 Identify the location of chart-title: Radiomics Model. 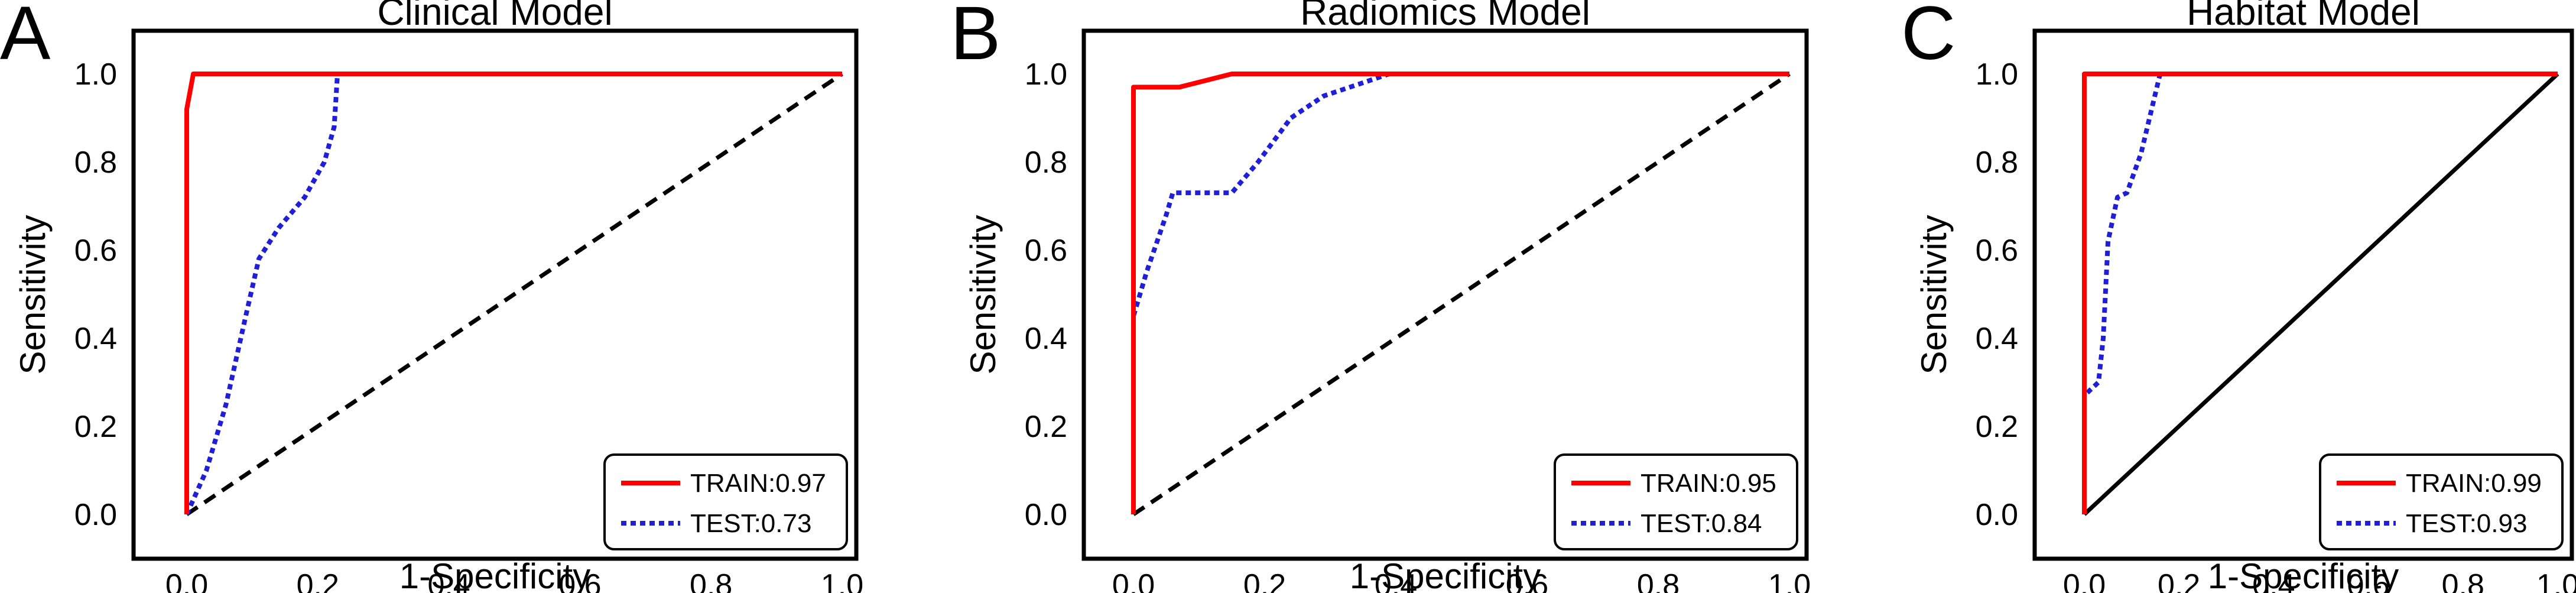
(1445, 16).